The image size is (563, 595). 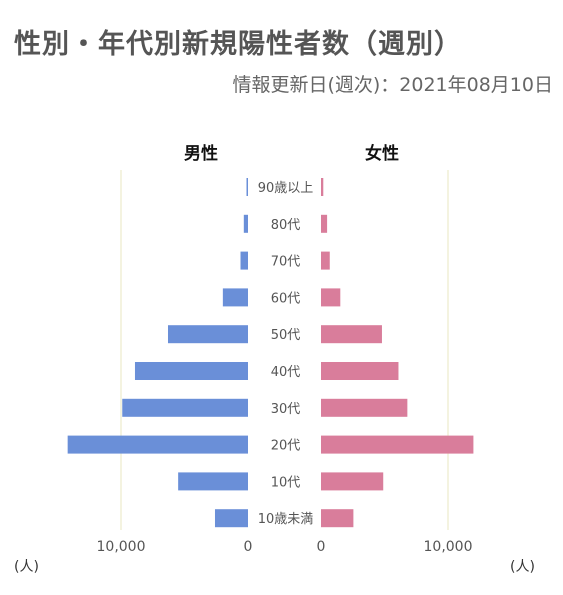 What do you see at coordinates (286, 446) in the screenshot?
I see `age-label-7: 20代` at bounding box center [286, 446].